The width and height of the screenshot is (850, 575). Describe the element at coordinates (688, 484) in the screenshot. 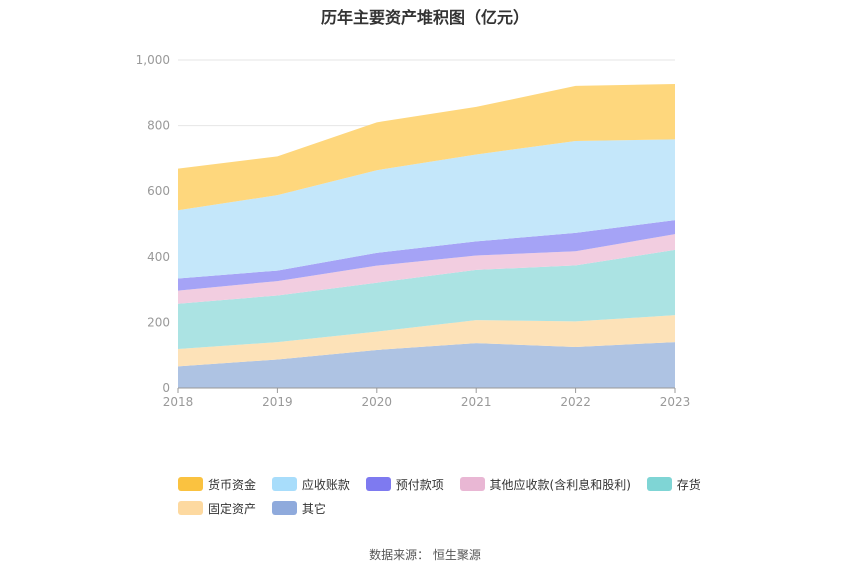

I see `legend-label: 存货` at that location.